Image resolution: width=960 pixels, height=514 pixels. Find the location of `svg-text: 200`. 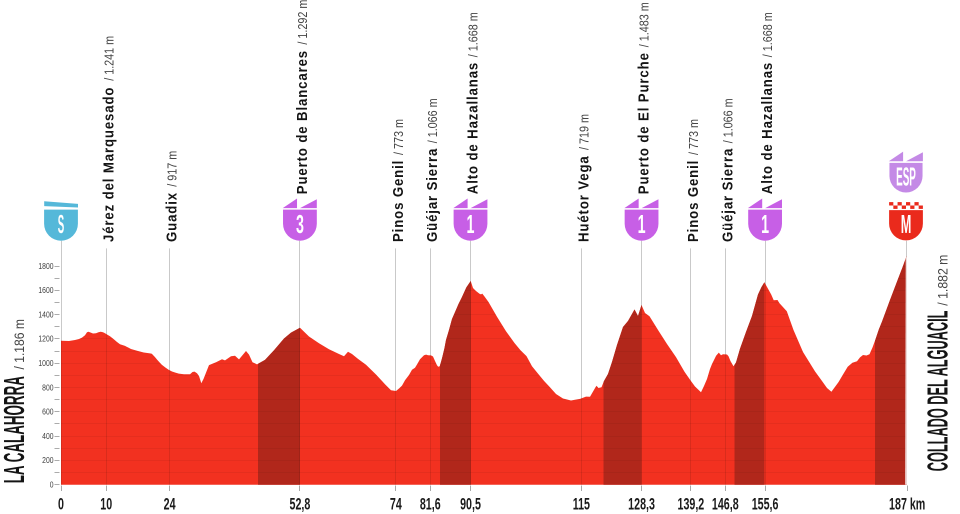

svg-text: 200 is located at coordinates (47, 460).